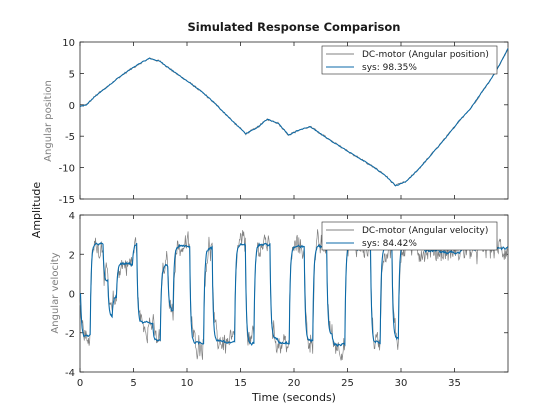 The width and height of the screenshot is (560, 420). I want to click on position-ytick-label: 0, so click(72, 106).